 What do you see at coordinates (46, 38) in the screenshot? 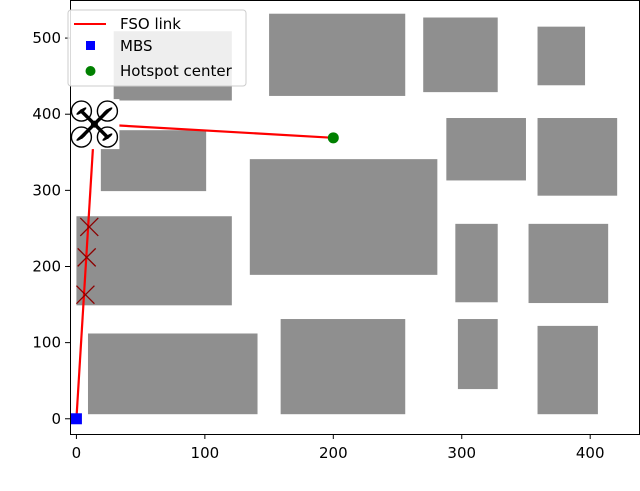
I see `y-tick-label: 500` at bounding box center [46, 38].